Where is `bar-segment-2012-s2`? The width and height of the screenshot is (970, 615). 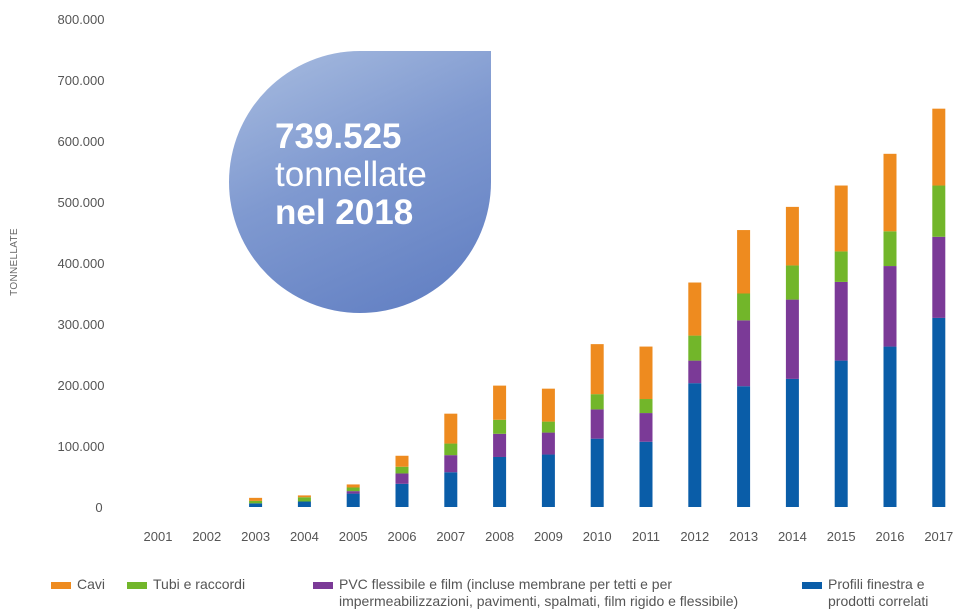
bar-segment-2012-s2 is located at coordinates (695, 348).